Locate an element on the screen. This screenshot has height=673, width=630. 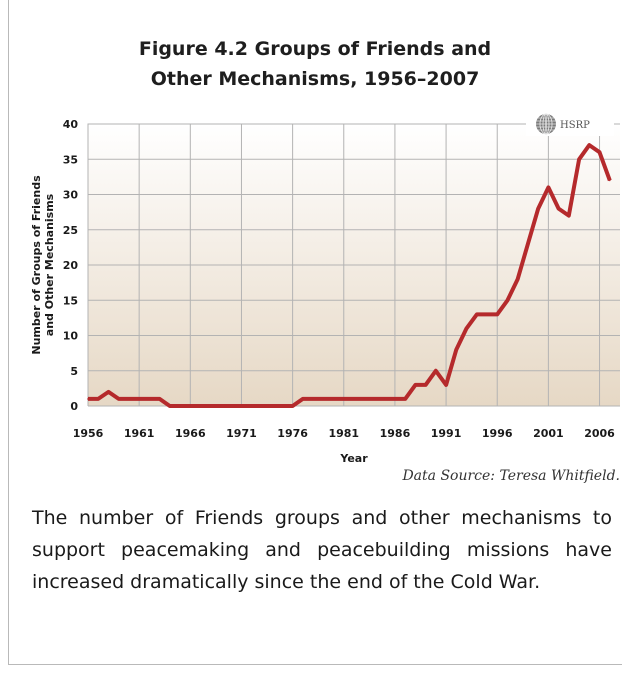
y-axis-title-line1: Number of Groups of Friends is located at coordinates (36, 265).